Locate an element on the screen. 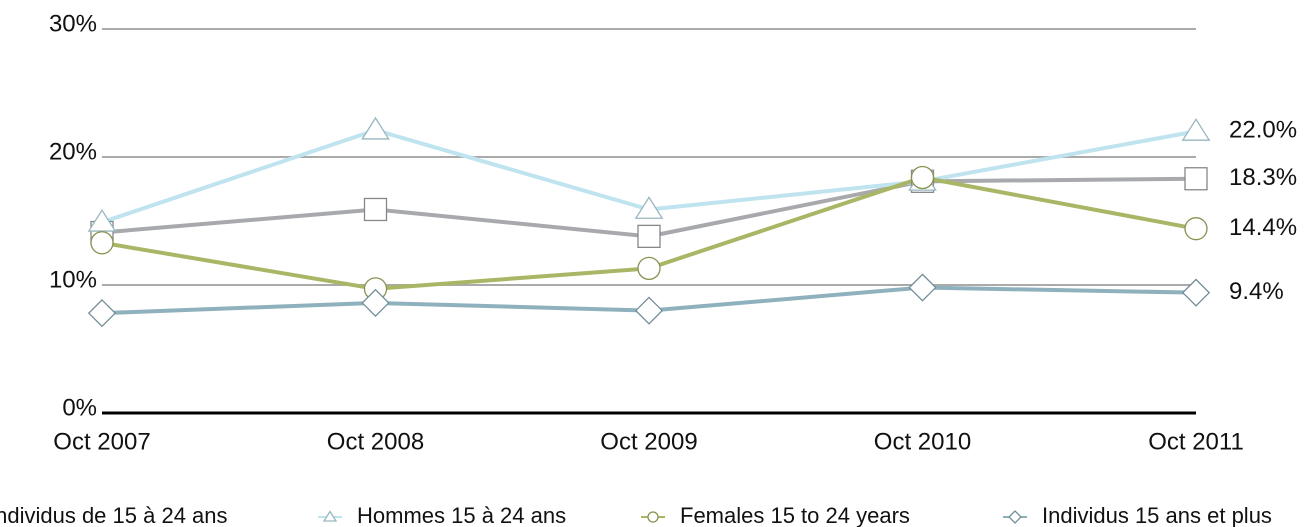  x-tick-label: Oct 2007 is located at coordinates (101, 441).